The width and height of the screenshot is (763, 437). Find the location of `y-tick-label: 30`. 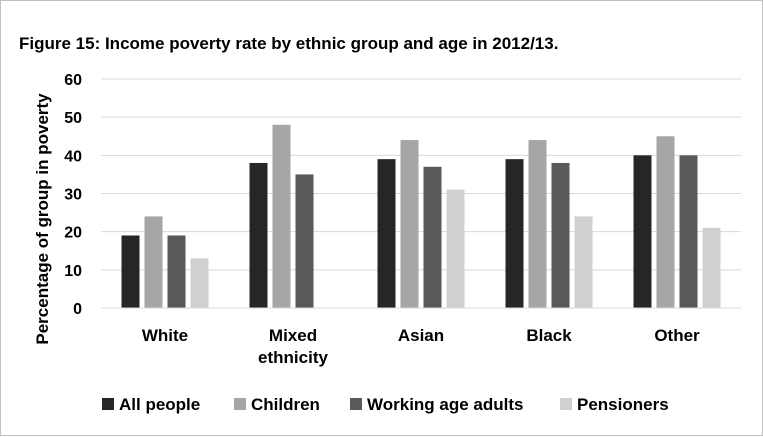

y-tick-label: 30 is located at coordinates (73, 195).